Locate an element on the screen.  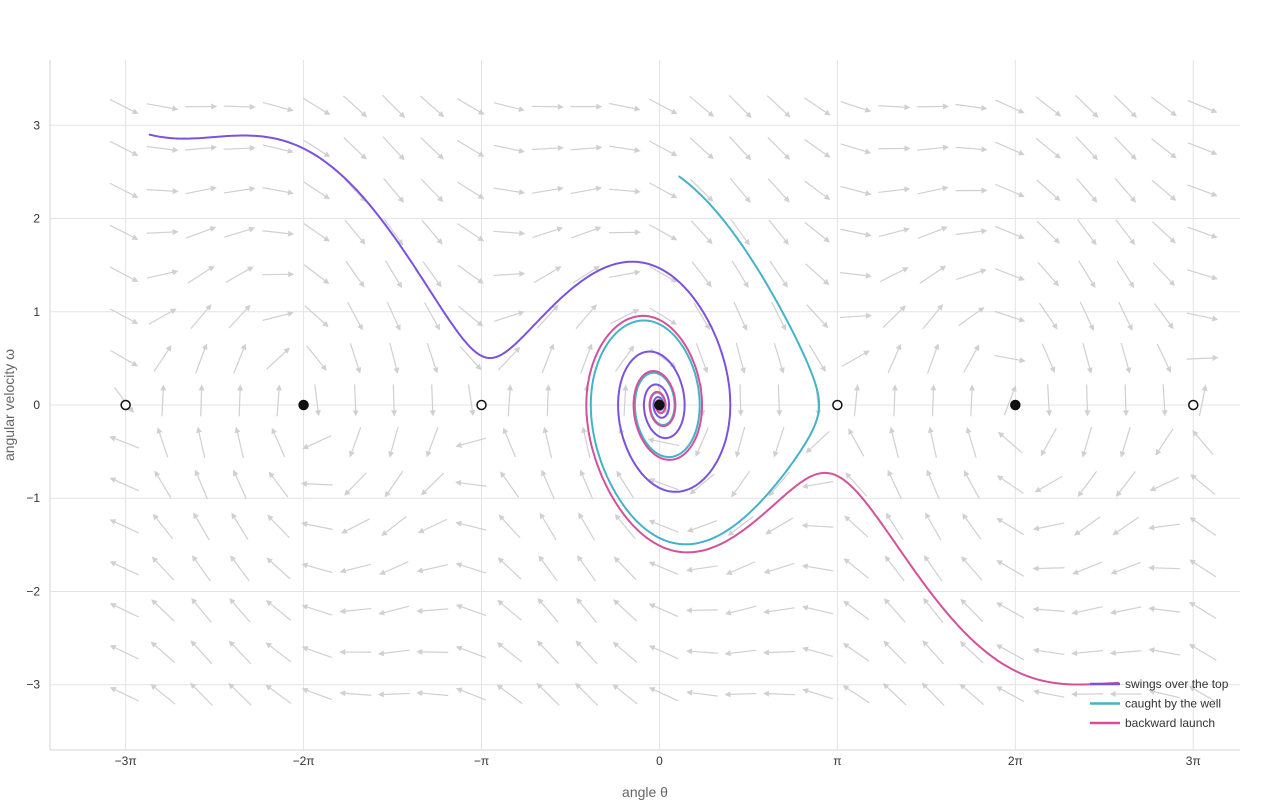
stable-equilibrium-point is located at coordinates (1015, 405).